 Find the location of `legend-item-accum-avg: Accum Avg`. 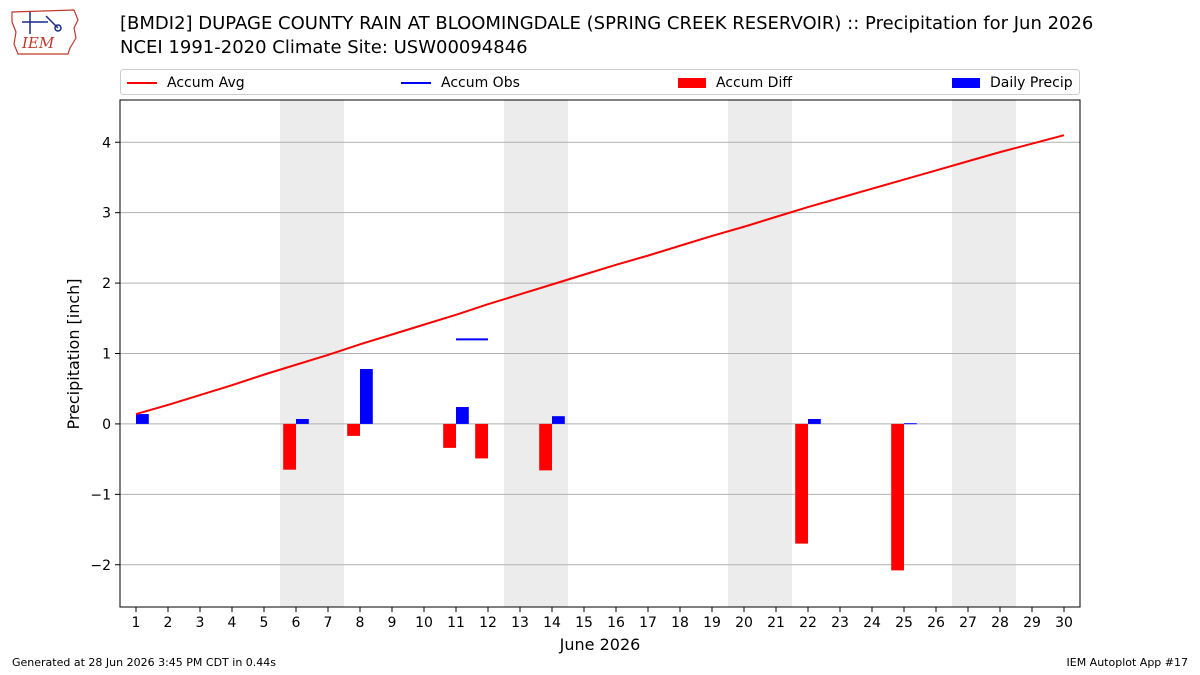

legend-item-accum-avg: Accum Avg is located at coordinates (186, 83).